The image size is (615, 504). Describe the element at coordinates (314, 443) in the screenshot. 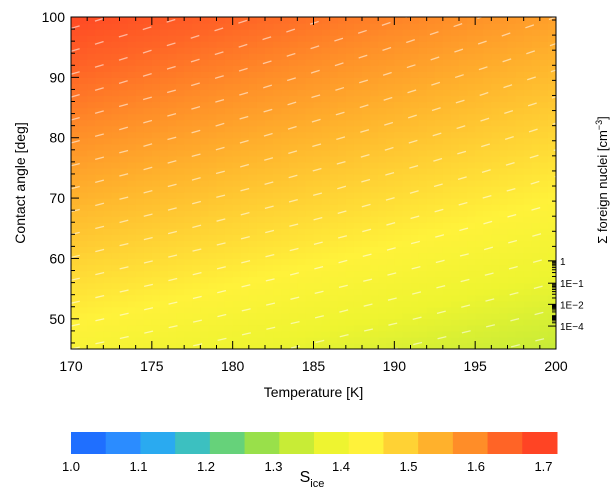

I see `colorbar` at that location.